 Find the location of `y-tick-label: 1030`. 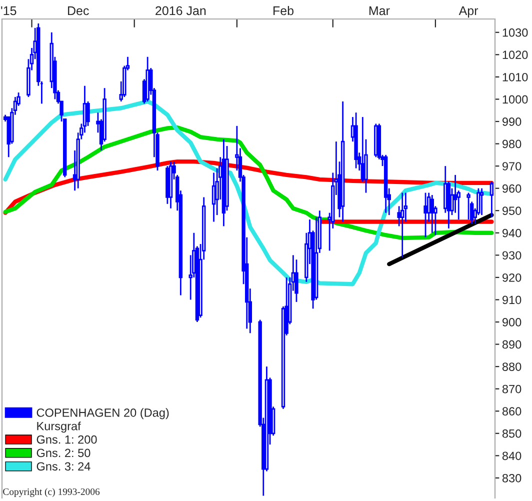

y-tick-label: 1030 is located at coordinates (515, 32).